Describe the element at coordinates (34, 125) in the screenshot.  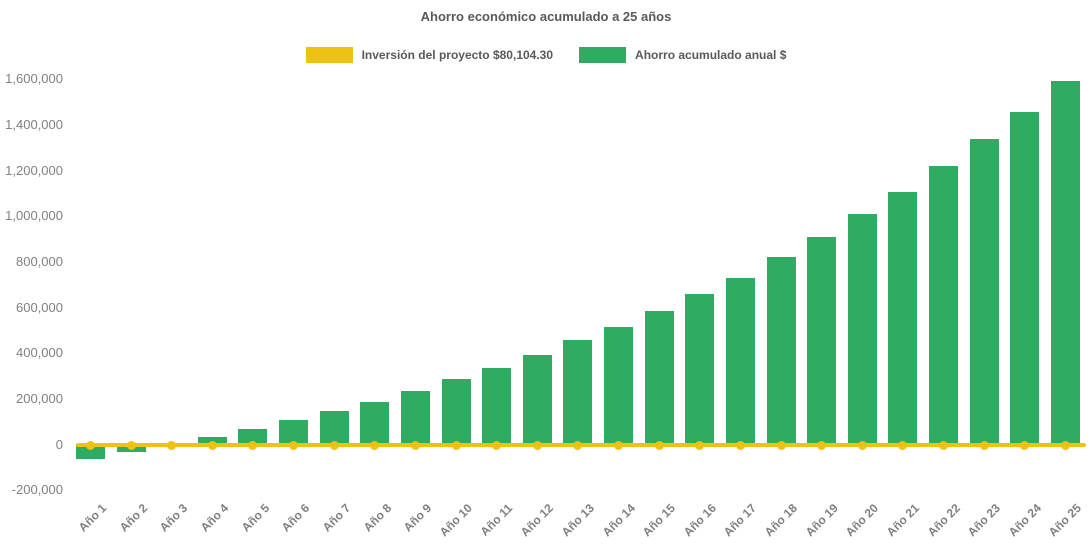
I see `y-tick-label: 1,400,000` at that location.